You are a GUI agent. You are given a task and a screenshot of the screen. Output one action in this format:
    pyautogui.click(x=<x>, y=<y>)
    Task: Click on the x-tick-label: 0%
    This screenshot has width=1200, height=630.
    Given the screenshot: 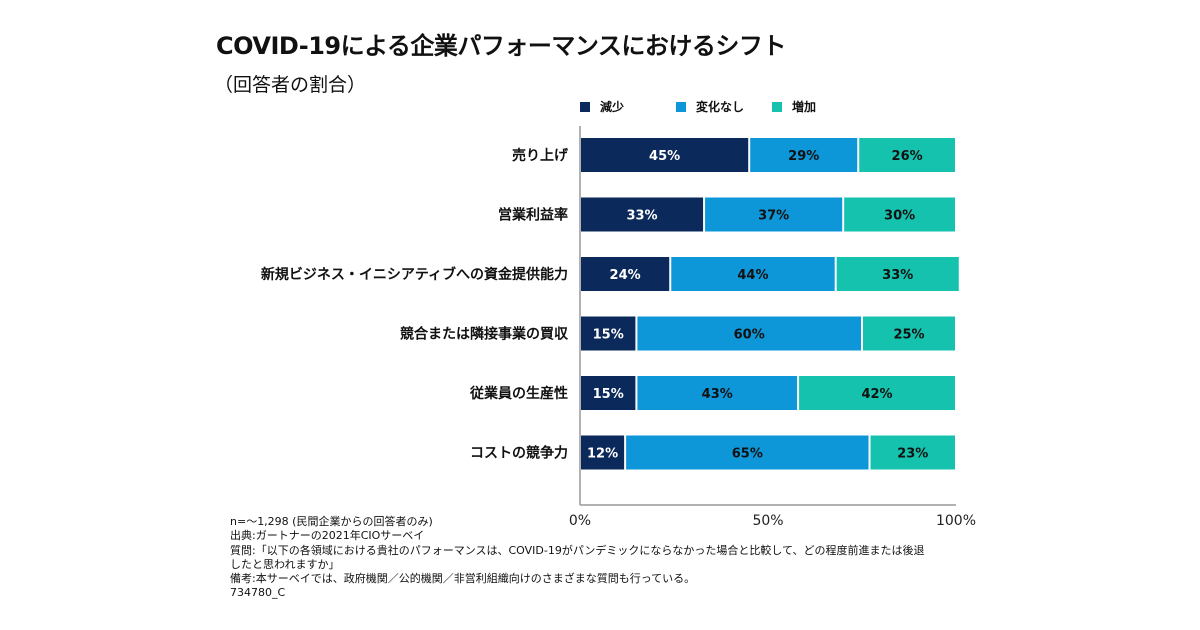 What is the action you would take?
    pyautogui.click(x=580, y=521)
    